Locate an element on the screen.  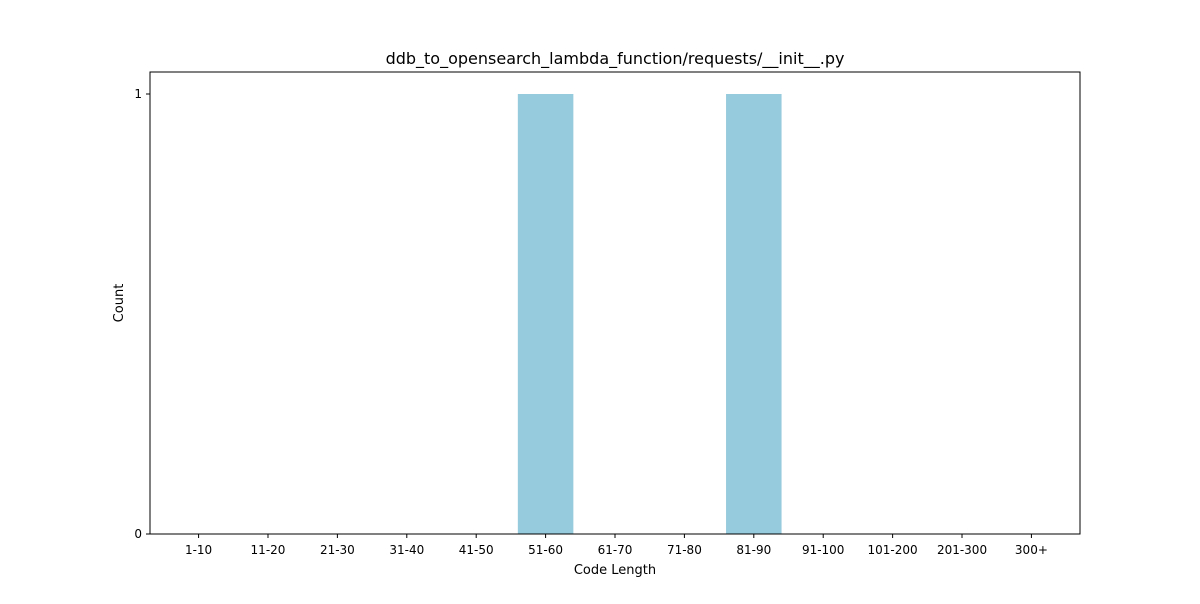
y-ticks: 01 is located at coordinates (142, 314).